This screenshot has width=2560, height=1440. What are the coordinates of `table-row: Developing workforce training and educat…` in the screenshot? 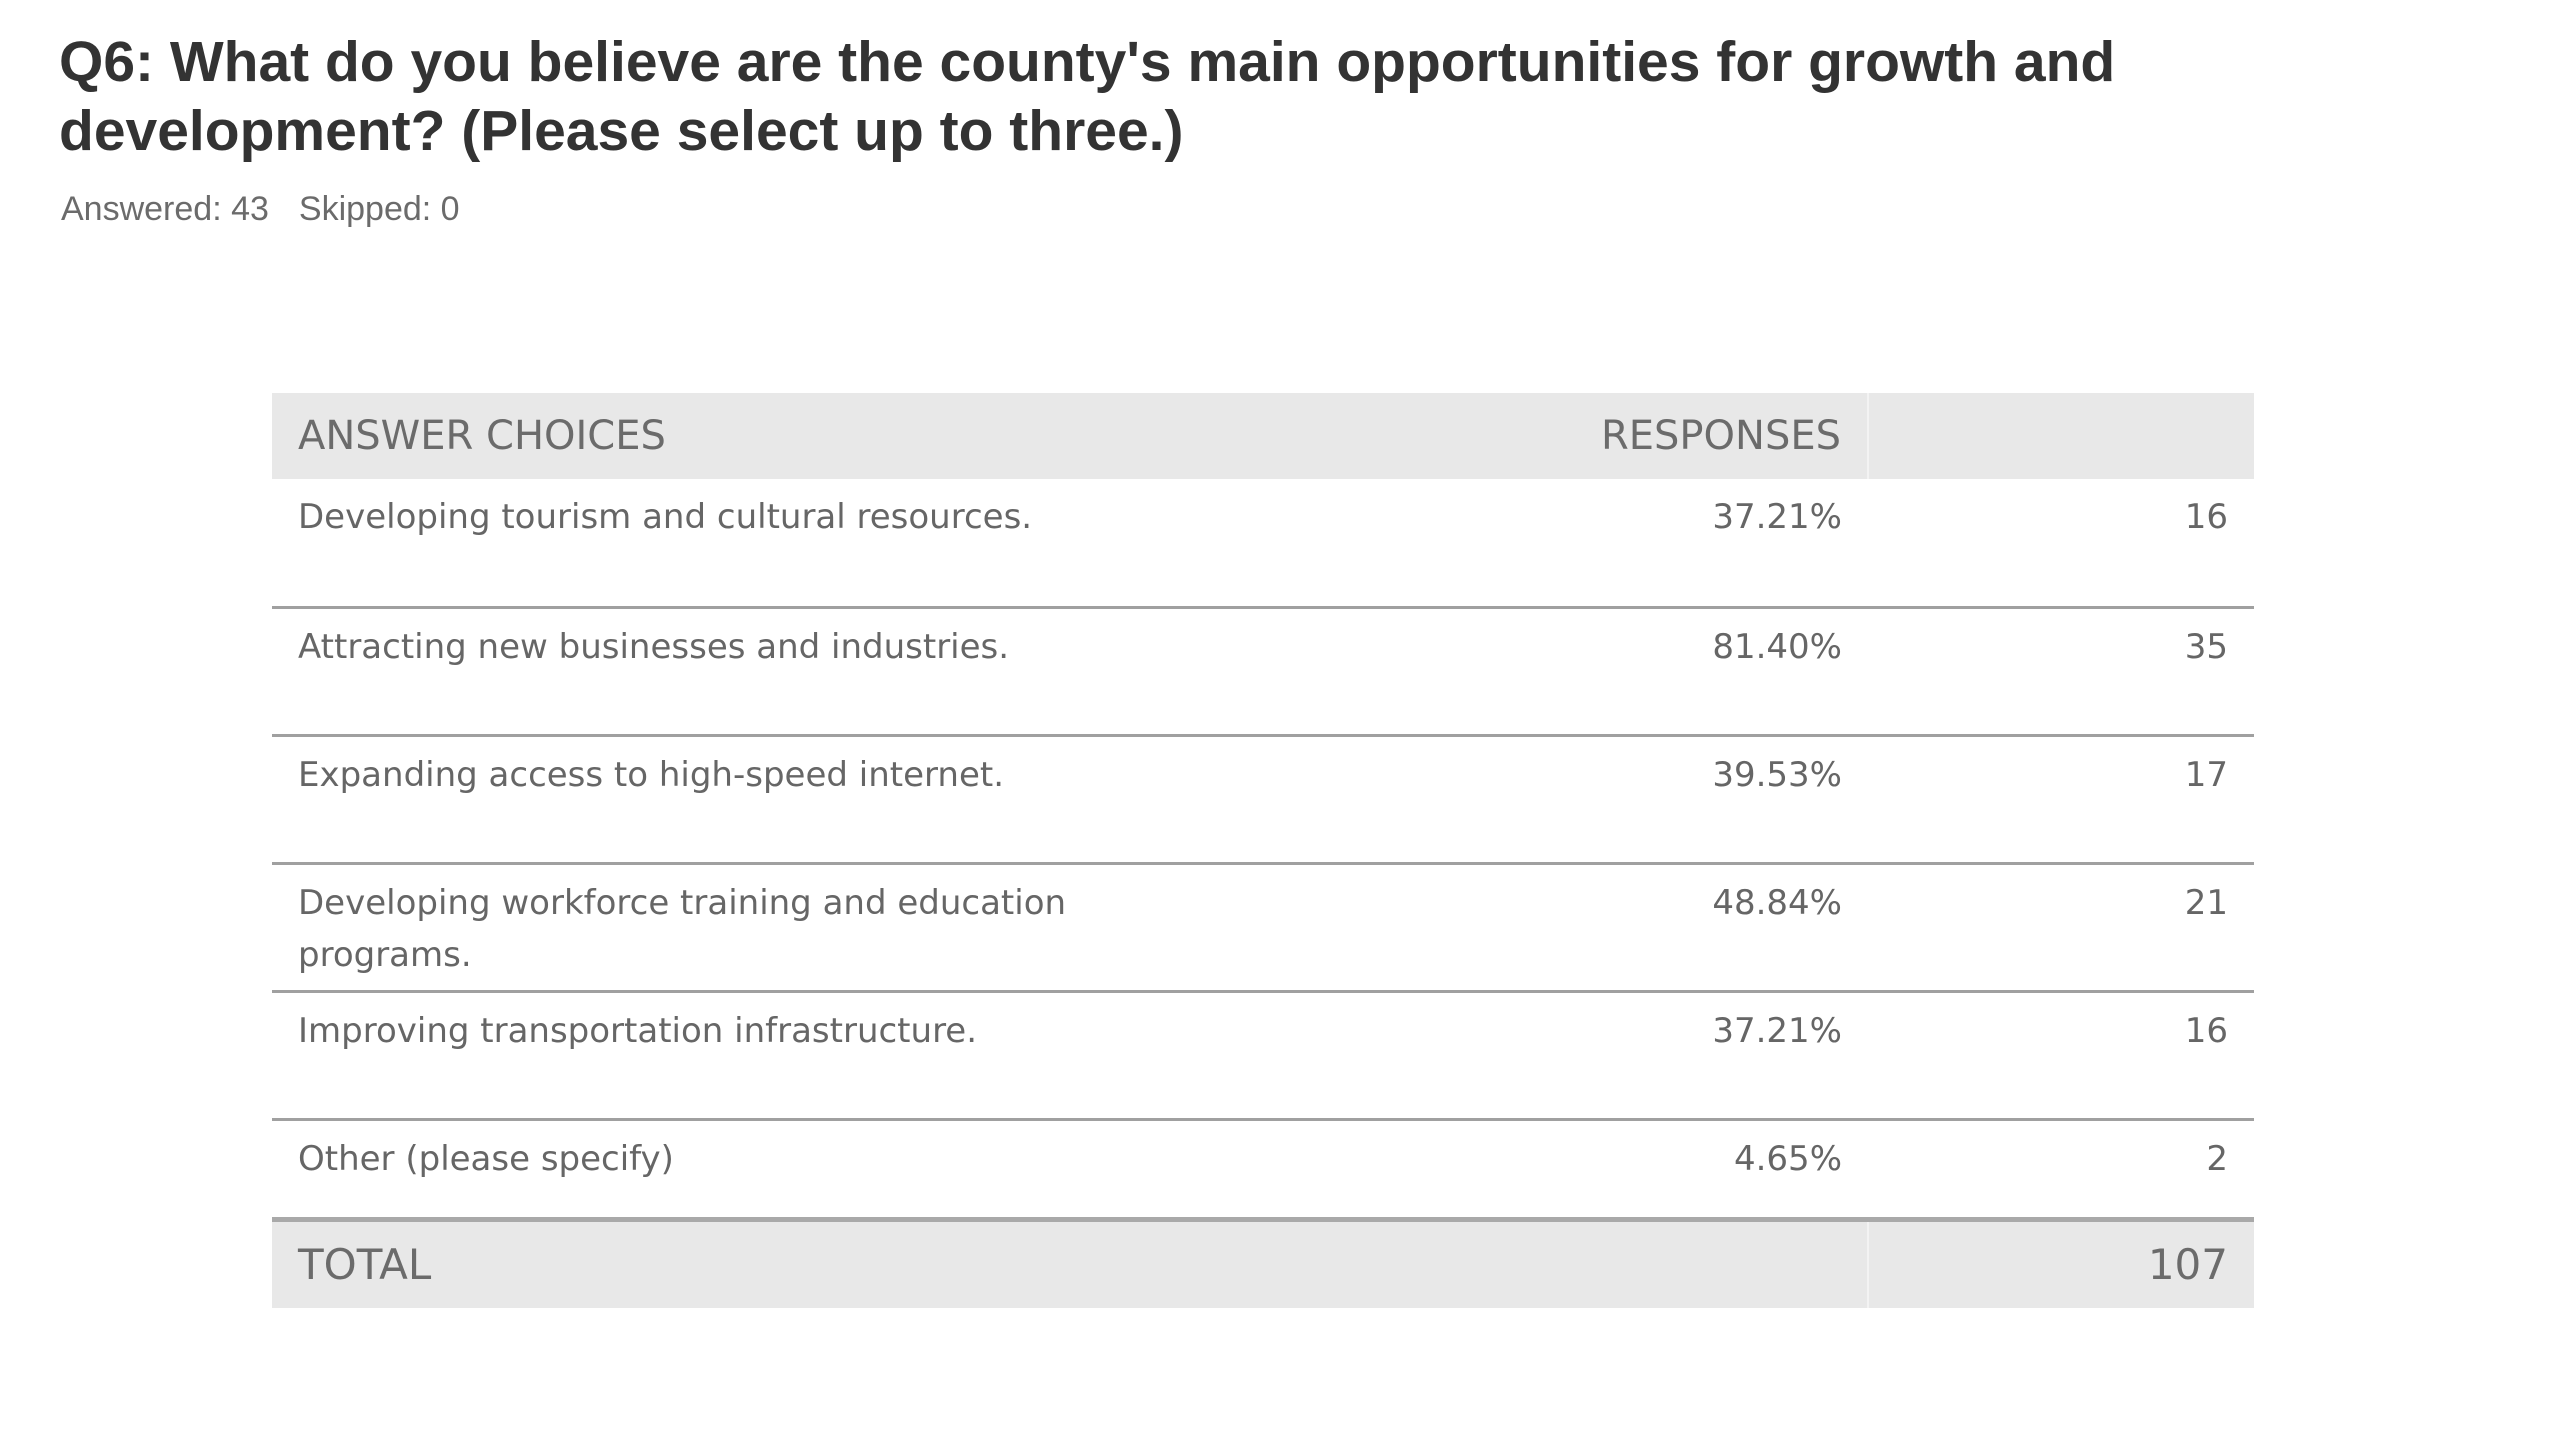 It's located at (1263, 928).